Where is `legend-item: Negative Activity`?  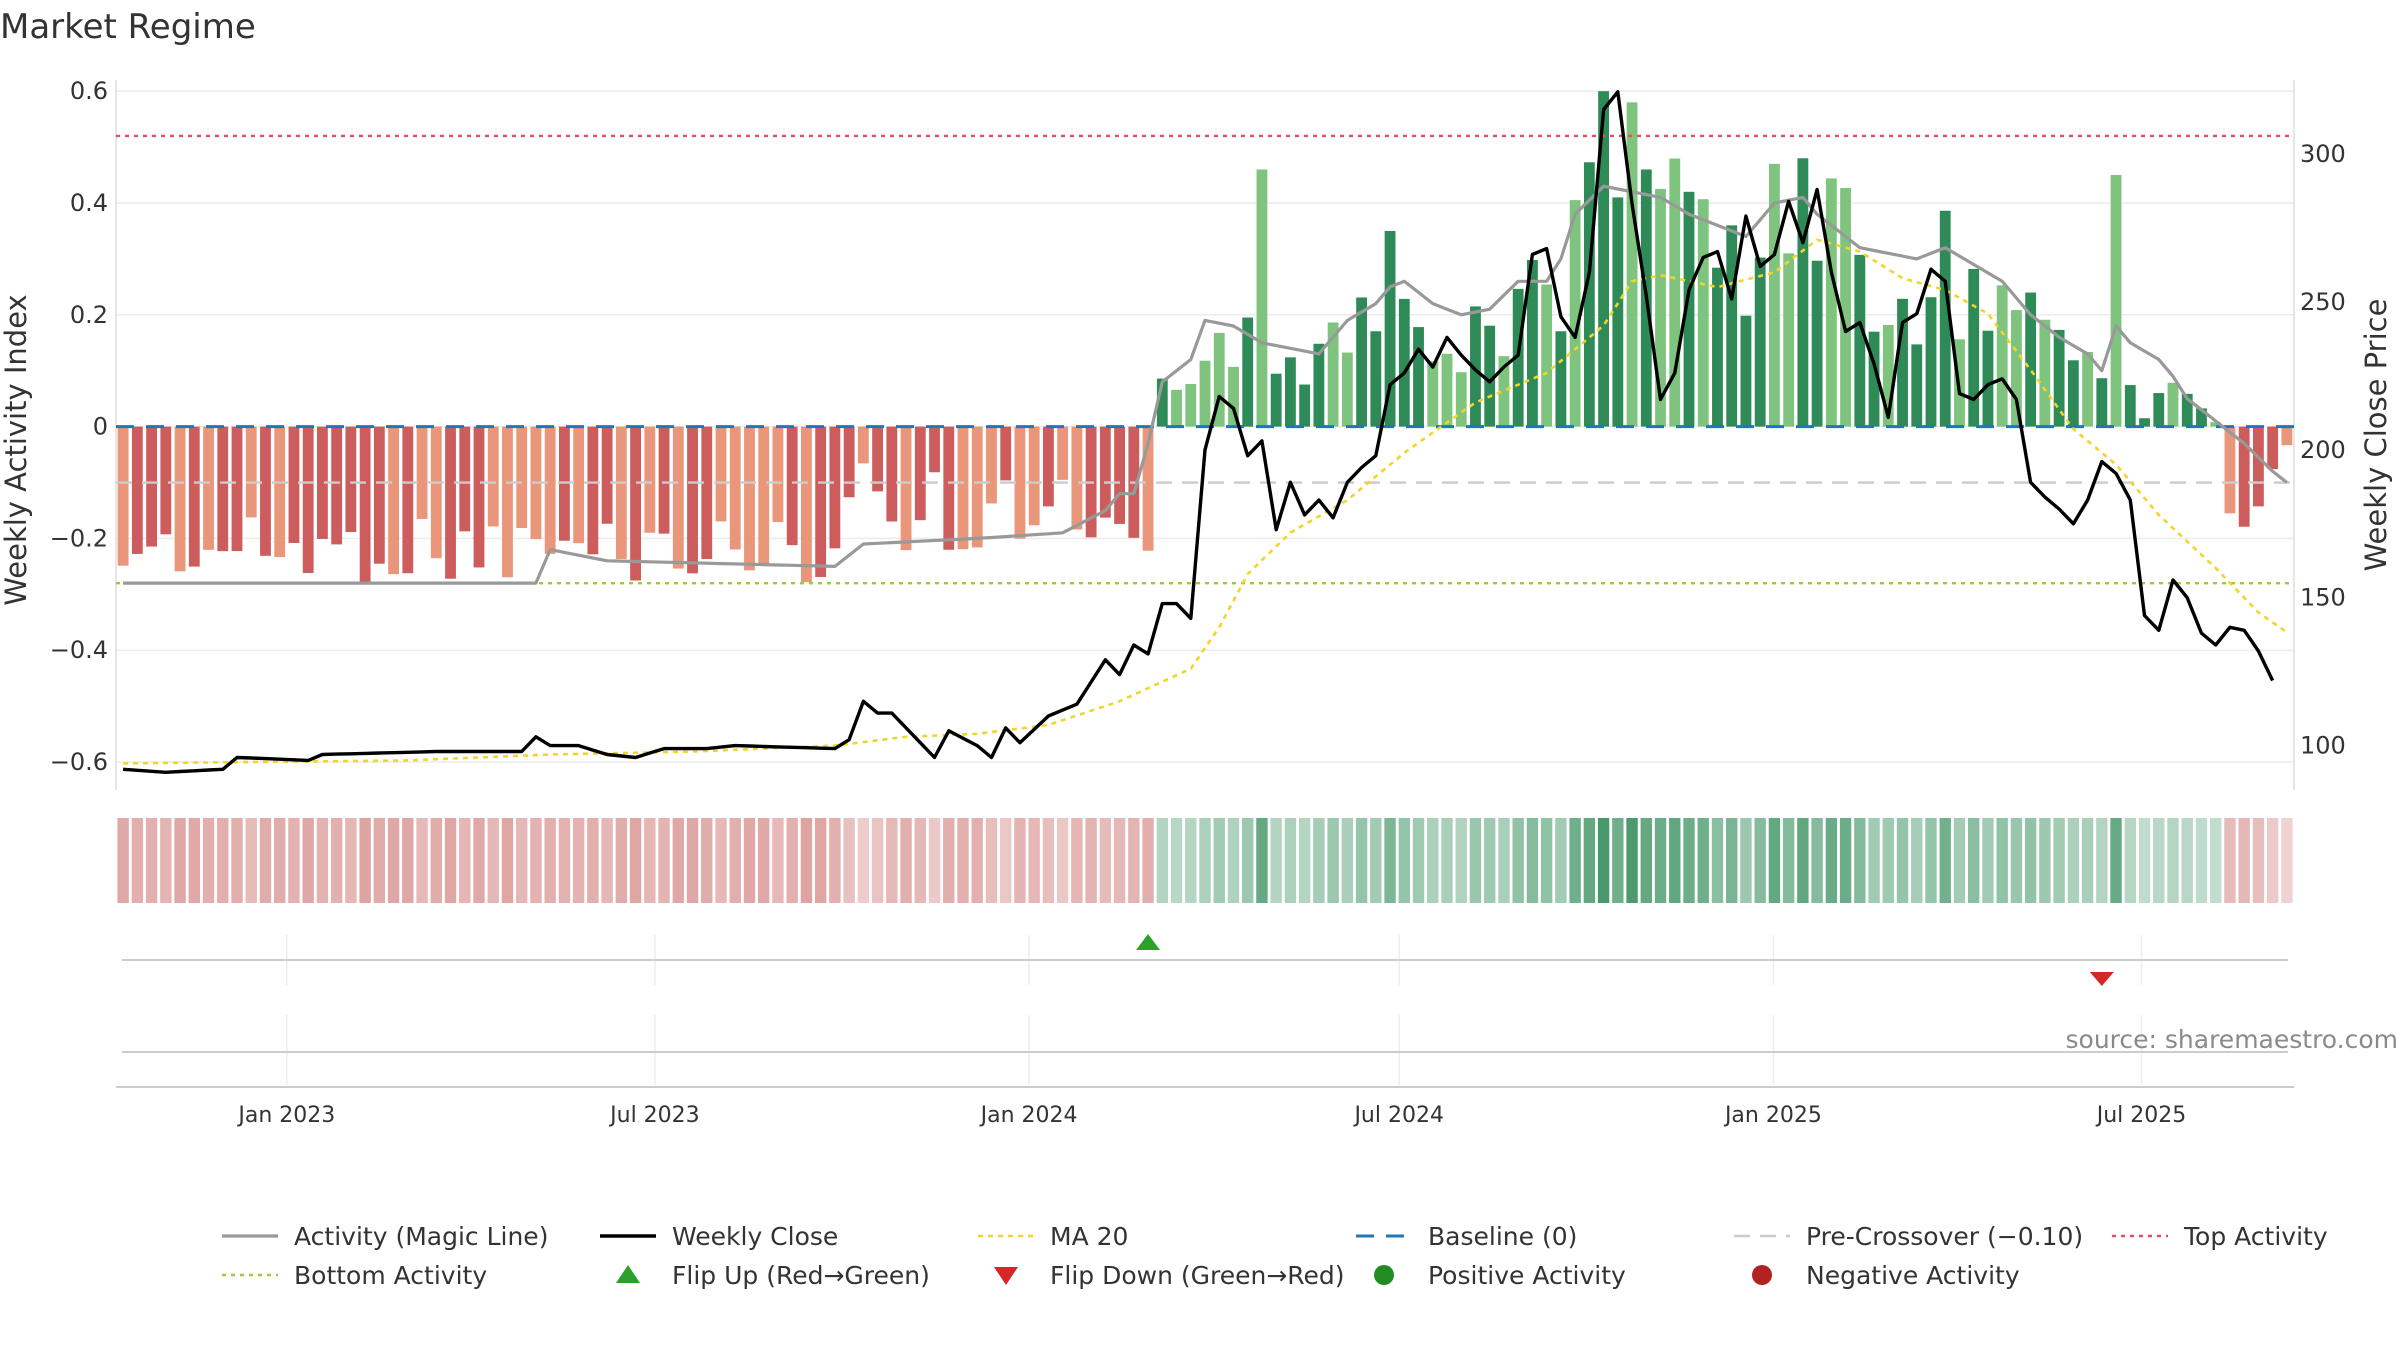 legend-item: Negative Activity is located at coordinates (1913, 1275).